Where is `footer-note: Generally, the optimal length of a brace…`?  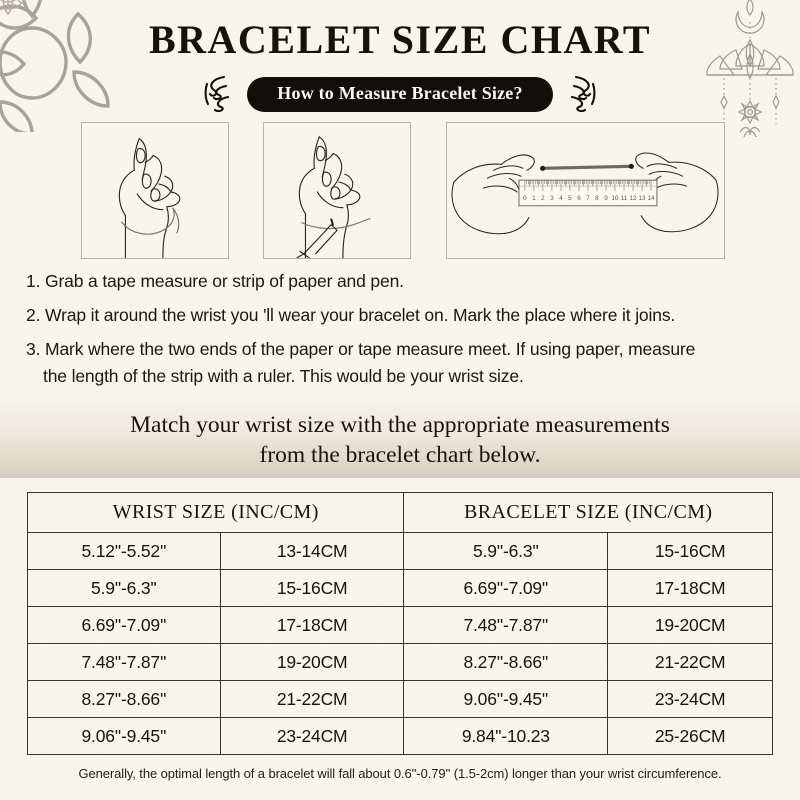 footer-note: Generally, the optimal length of a brace… is located at coordinates (400, 773).